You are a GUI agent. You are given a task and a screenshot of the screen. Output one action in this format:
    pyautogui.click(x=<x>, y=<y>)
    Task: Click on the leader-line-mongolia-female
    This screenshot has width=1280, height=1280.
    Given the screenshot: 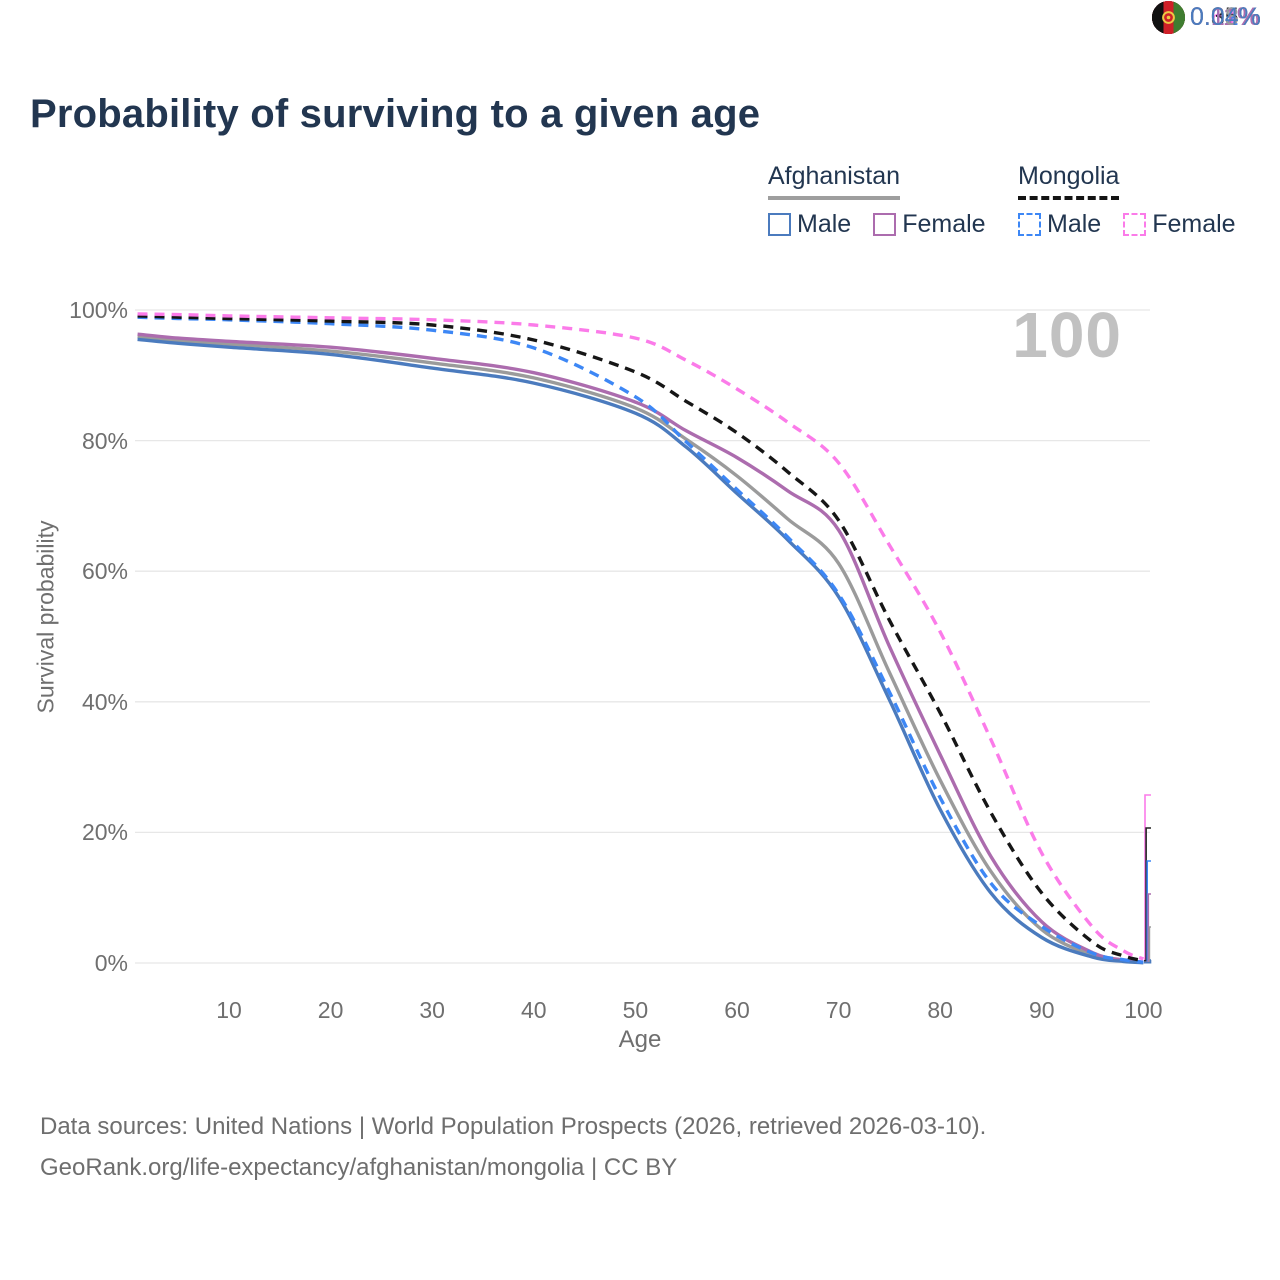 What is the action you would take?
    pyautogui.click(x=1147, y=877)
    